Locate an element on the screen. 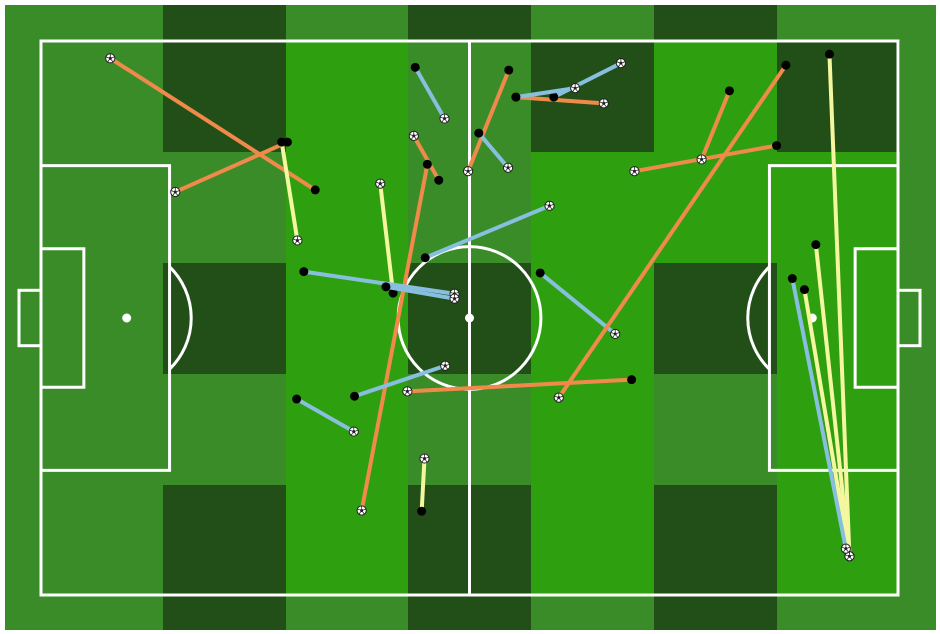  left-goal is located at coordinates (30, 318).